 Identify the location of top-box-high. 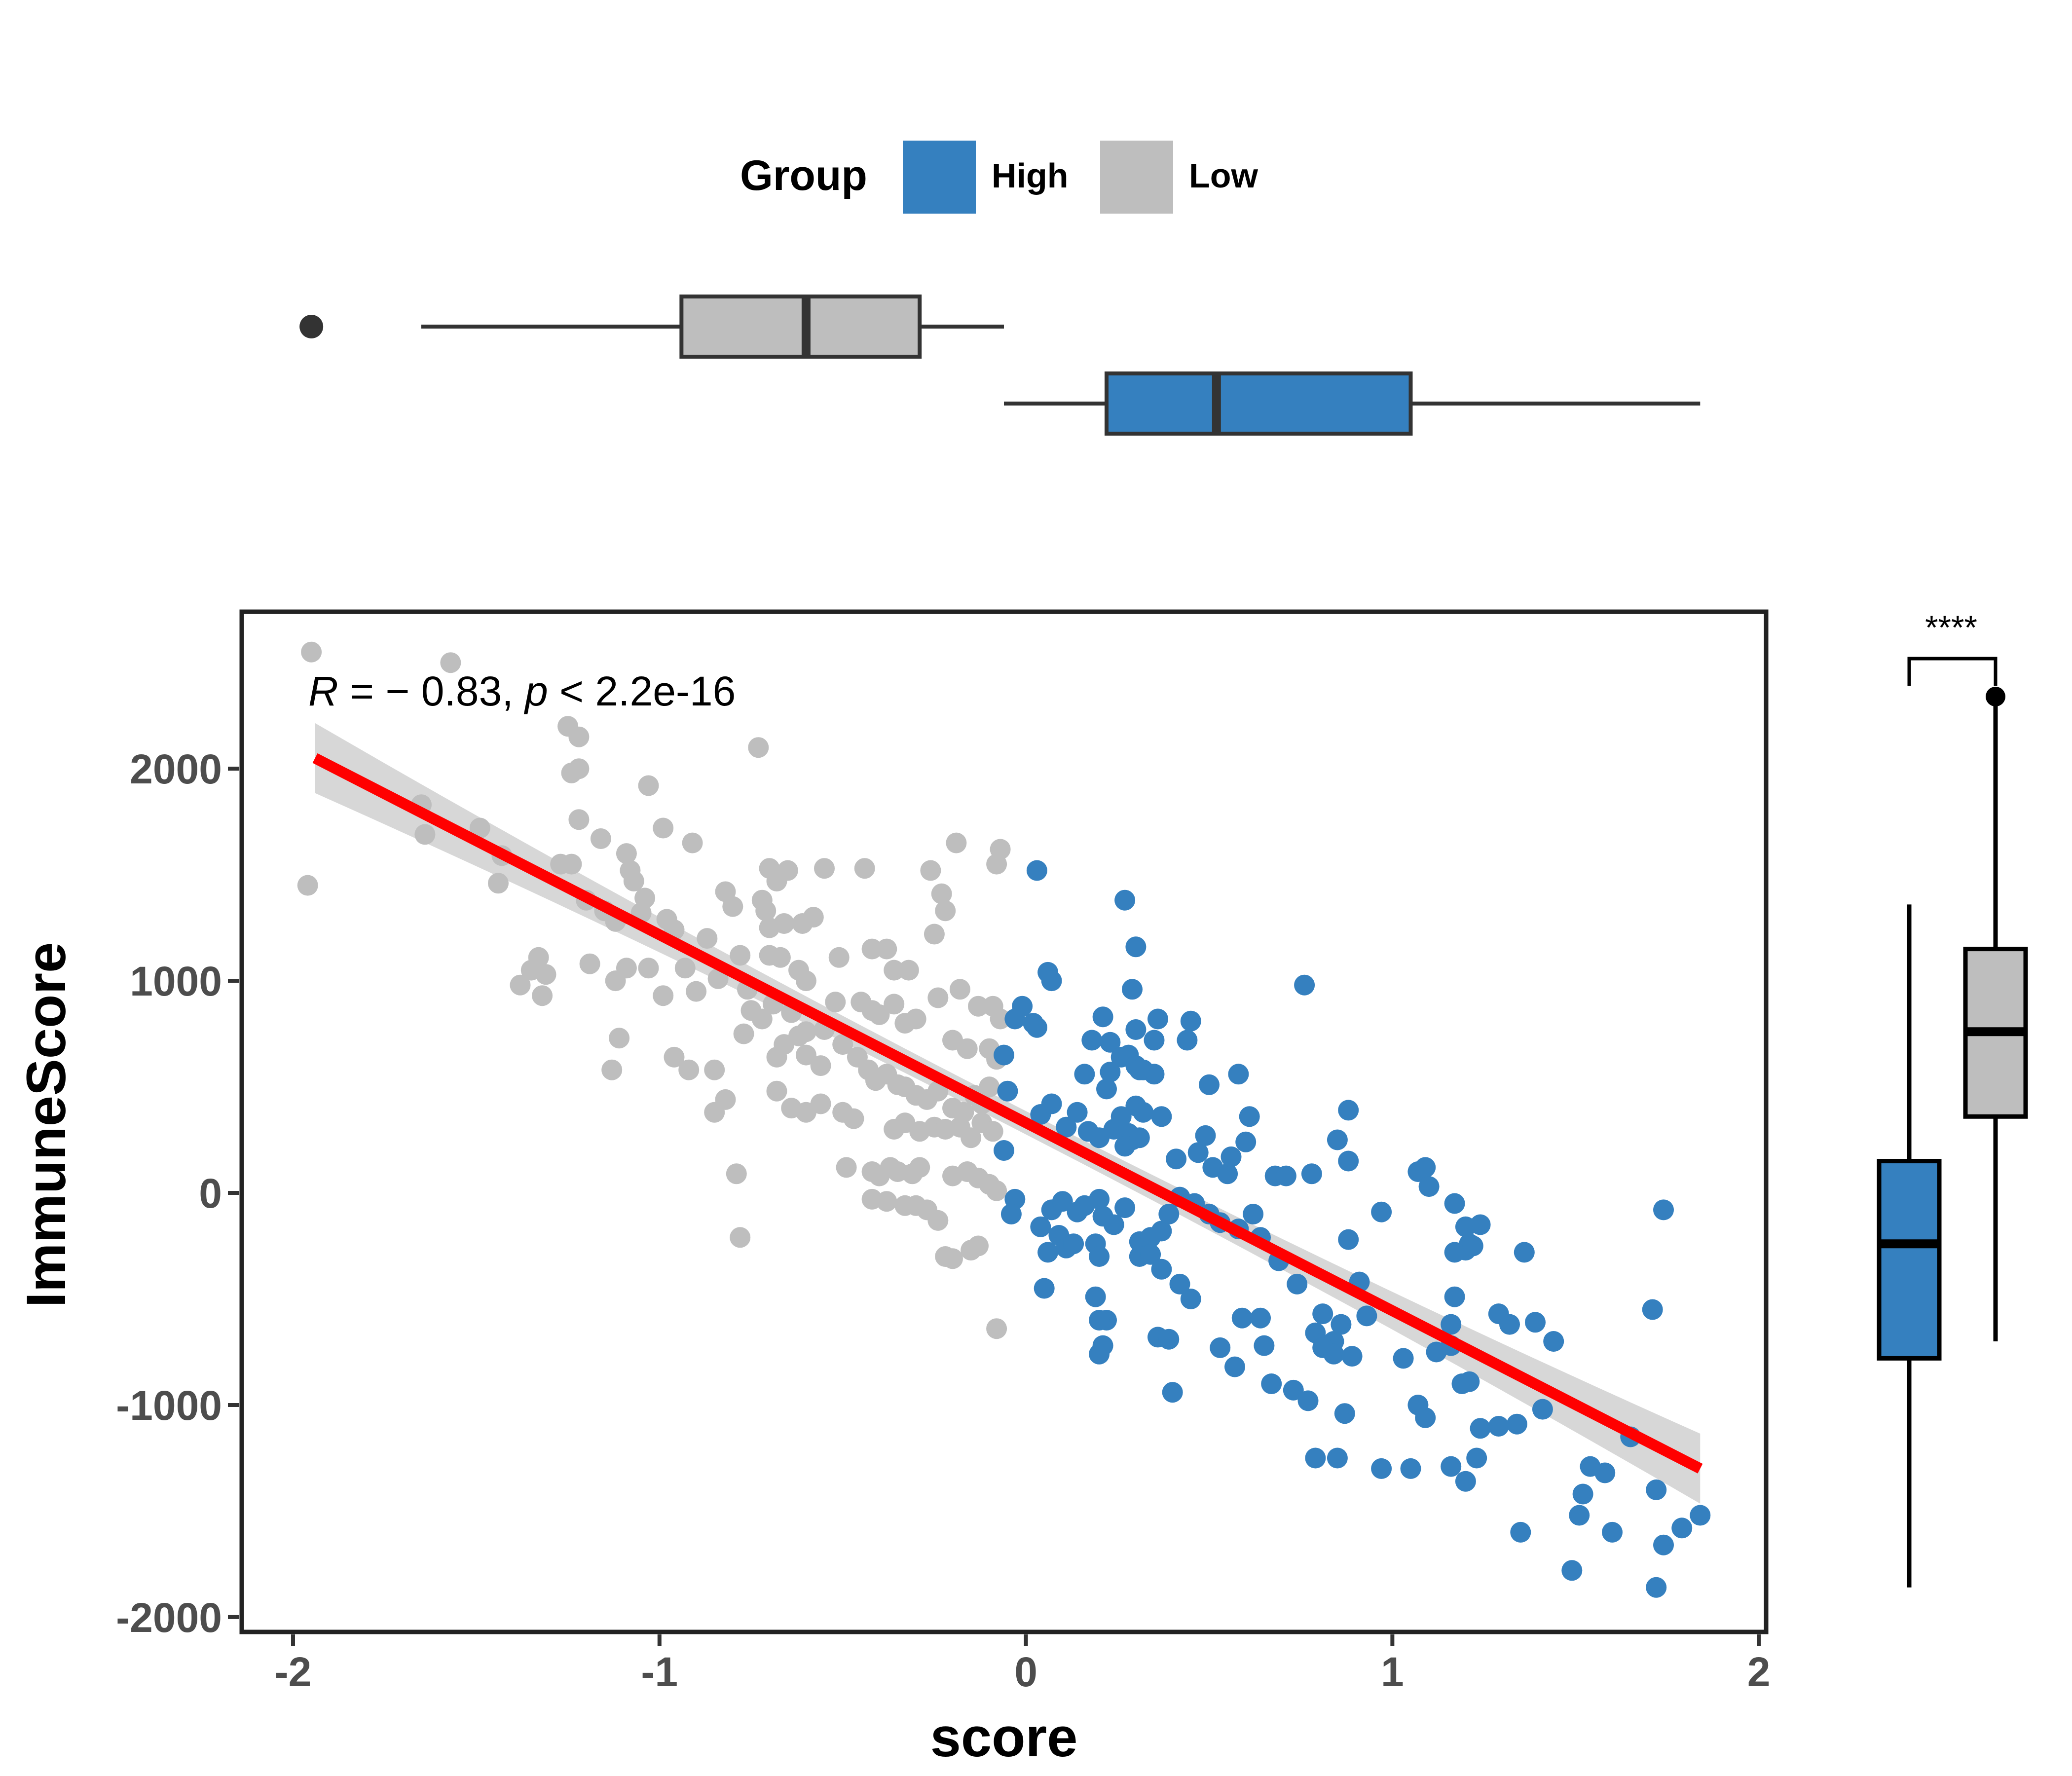
(1259, 403).